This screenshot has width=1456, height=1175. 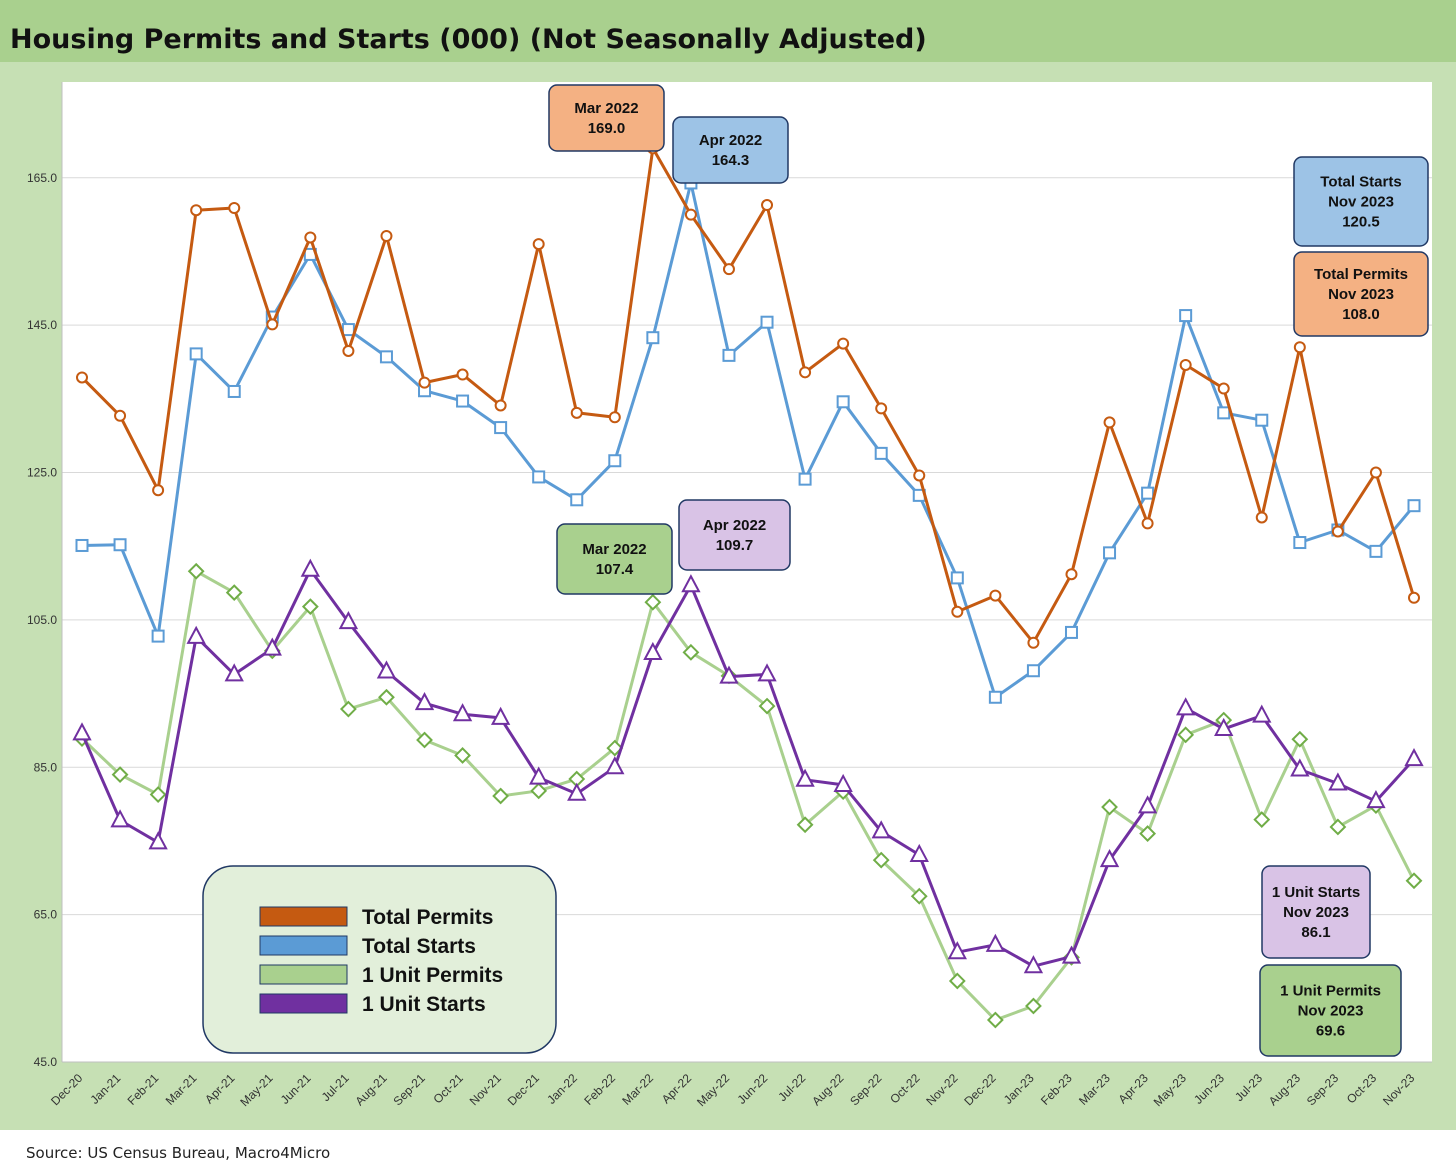 I want to click on legend-label: 1 Unit Permits, so click(x=432, y=975).